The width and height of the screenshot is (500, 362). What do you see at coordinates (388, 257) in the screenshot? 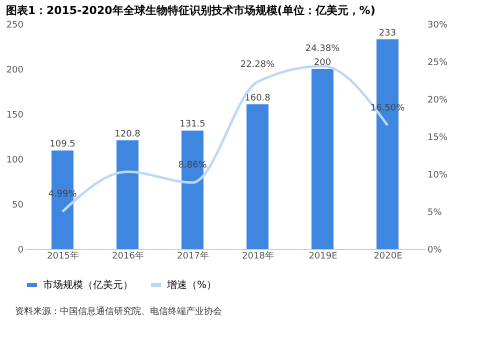
I see `x-tick-label: 2020E` at bounding box center [388, 257].